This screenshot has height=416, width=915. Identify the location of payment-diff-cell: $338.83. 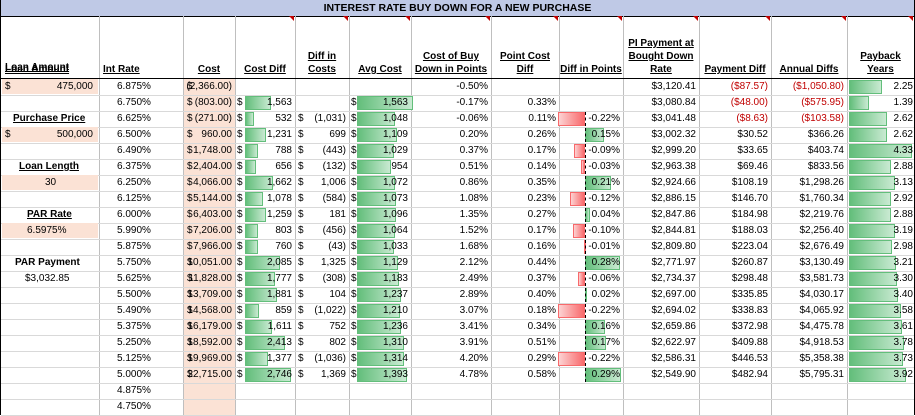
(749, 310).